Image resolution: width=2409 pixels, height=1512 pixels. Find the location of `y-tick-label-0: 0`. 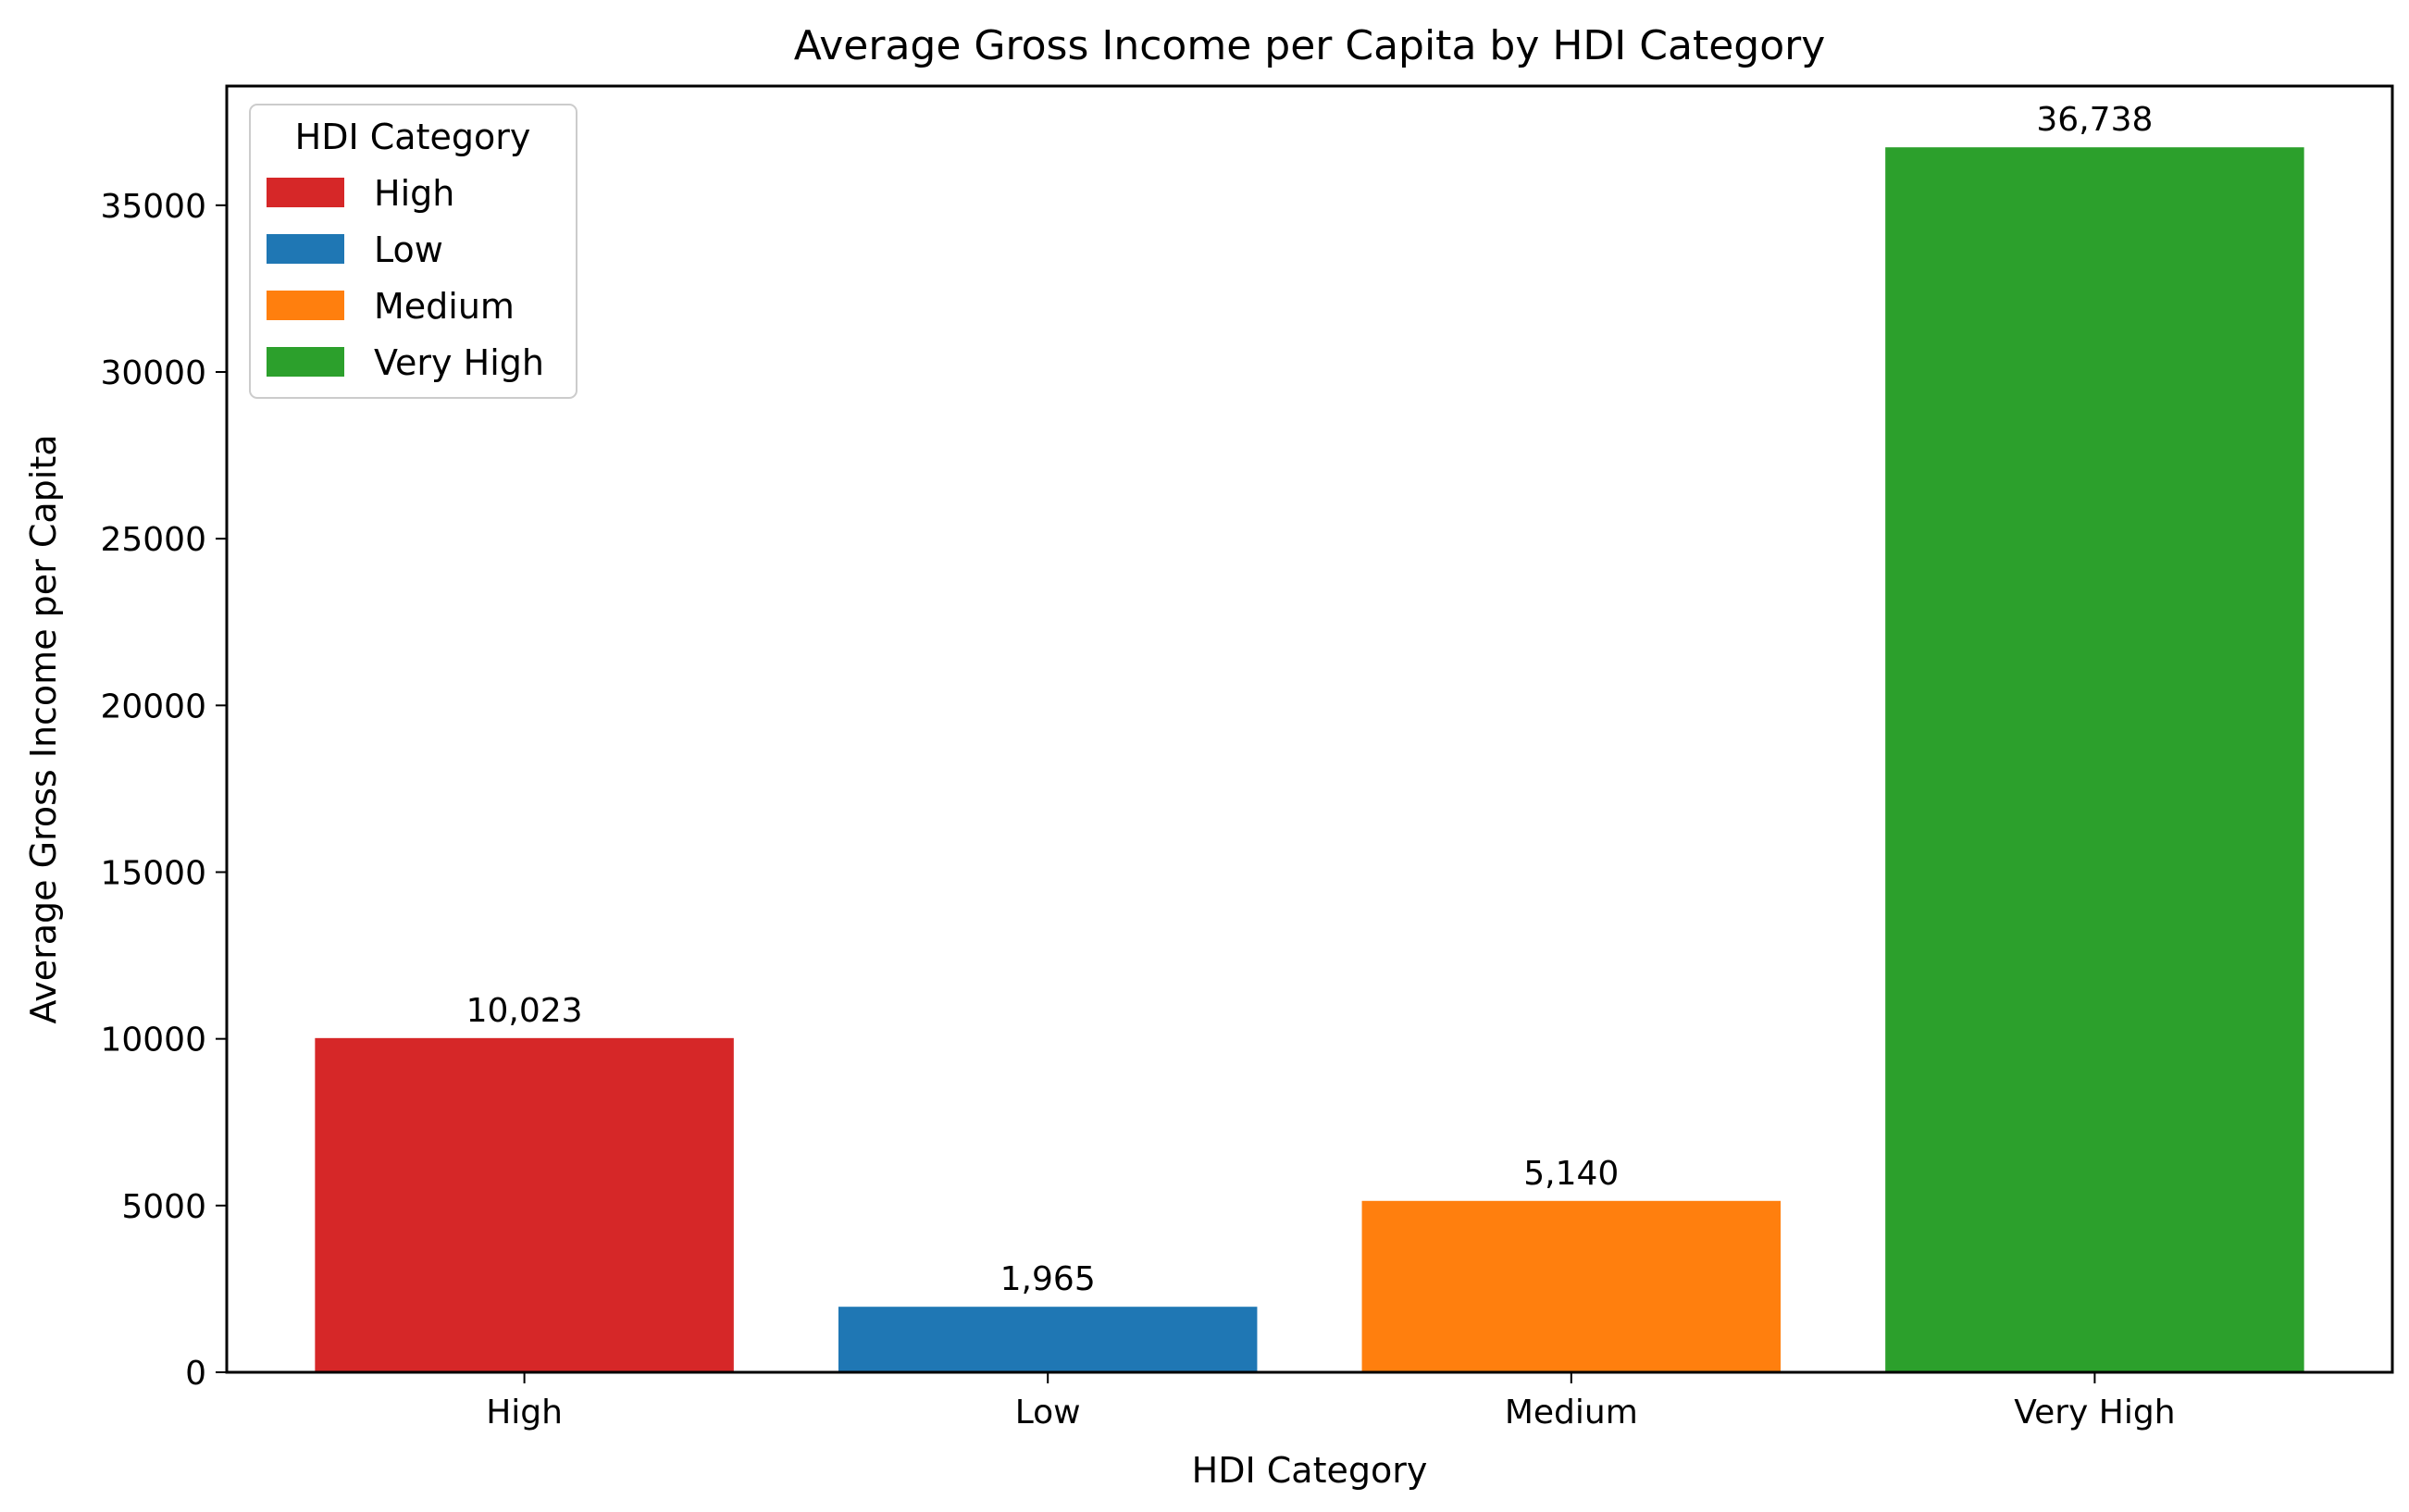

y-tick-label-0: 0 is located at coordinates (195, 1374).